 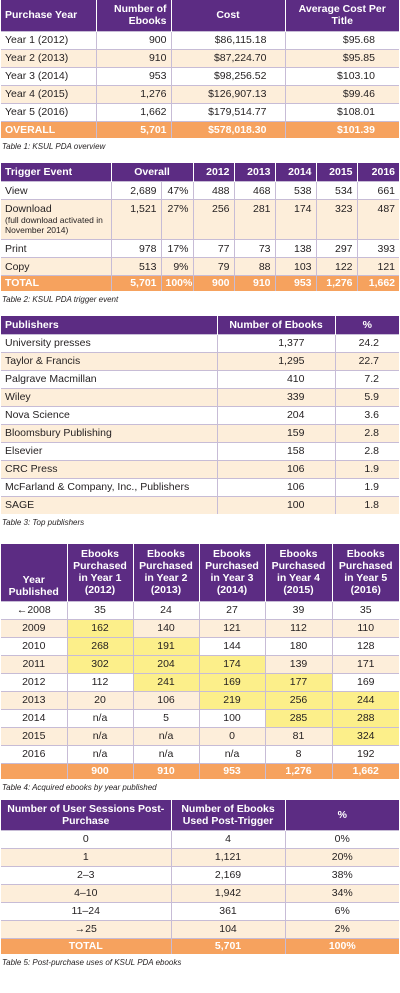 What do you see at coordinates (200, 856) in the screenshot?
I see `table-row: 1 1,121 20%` at bounding box center [200, 856].